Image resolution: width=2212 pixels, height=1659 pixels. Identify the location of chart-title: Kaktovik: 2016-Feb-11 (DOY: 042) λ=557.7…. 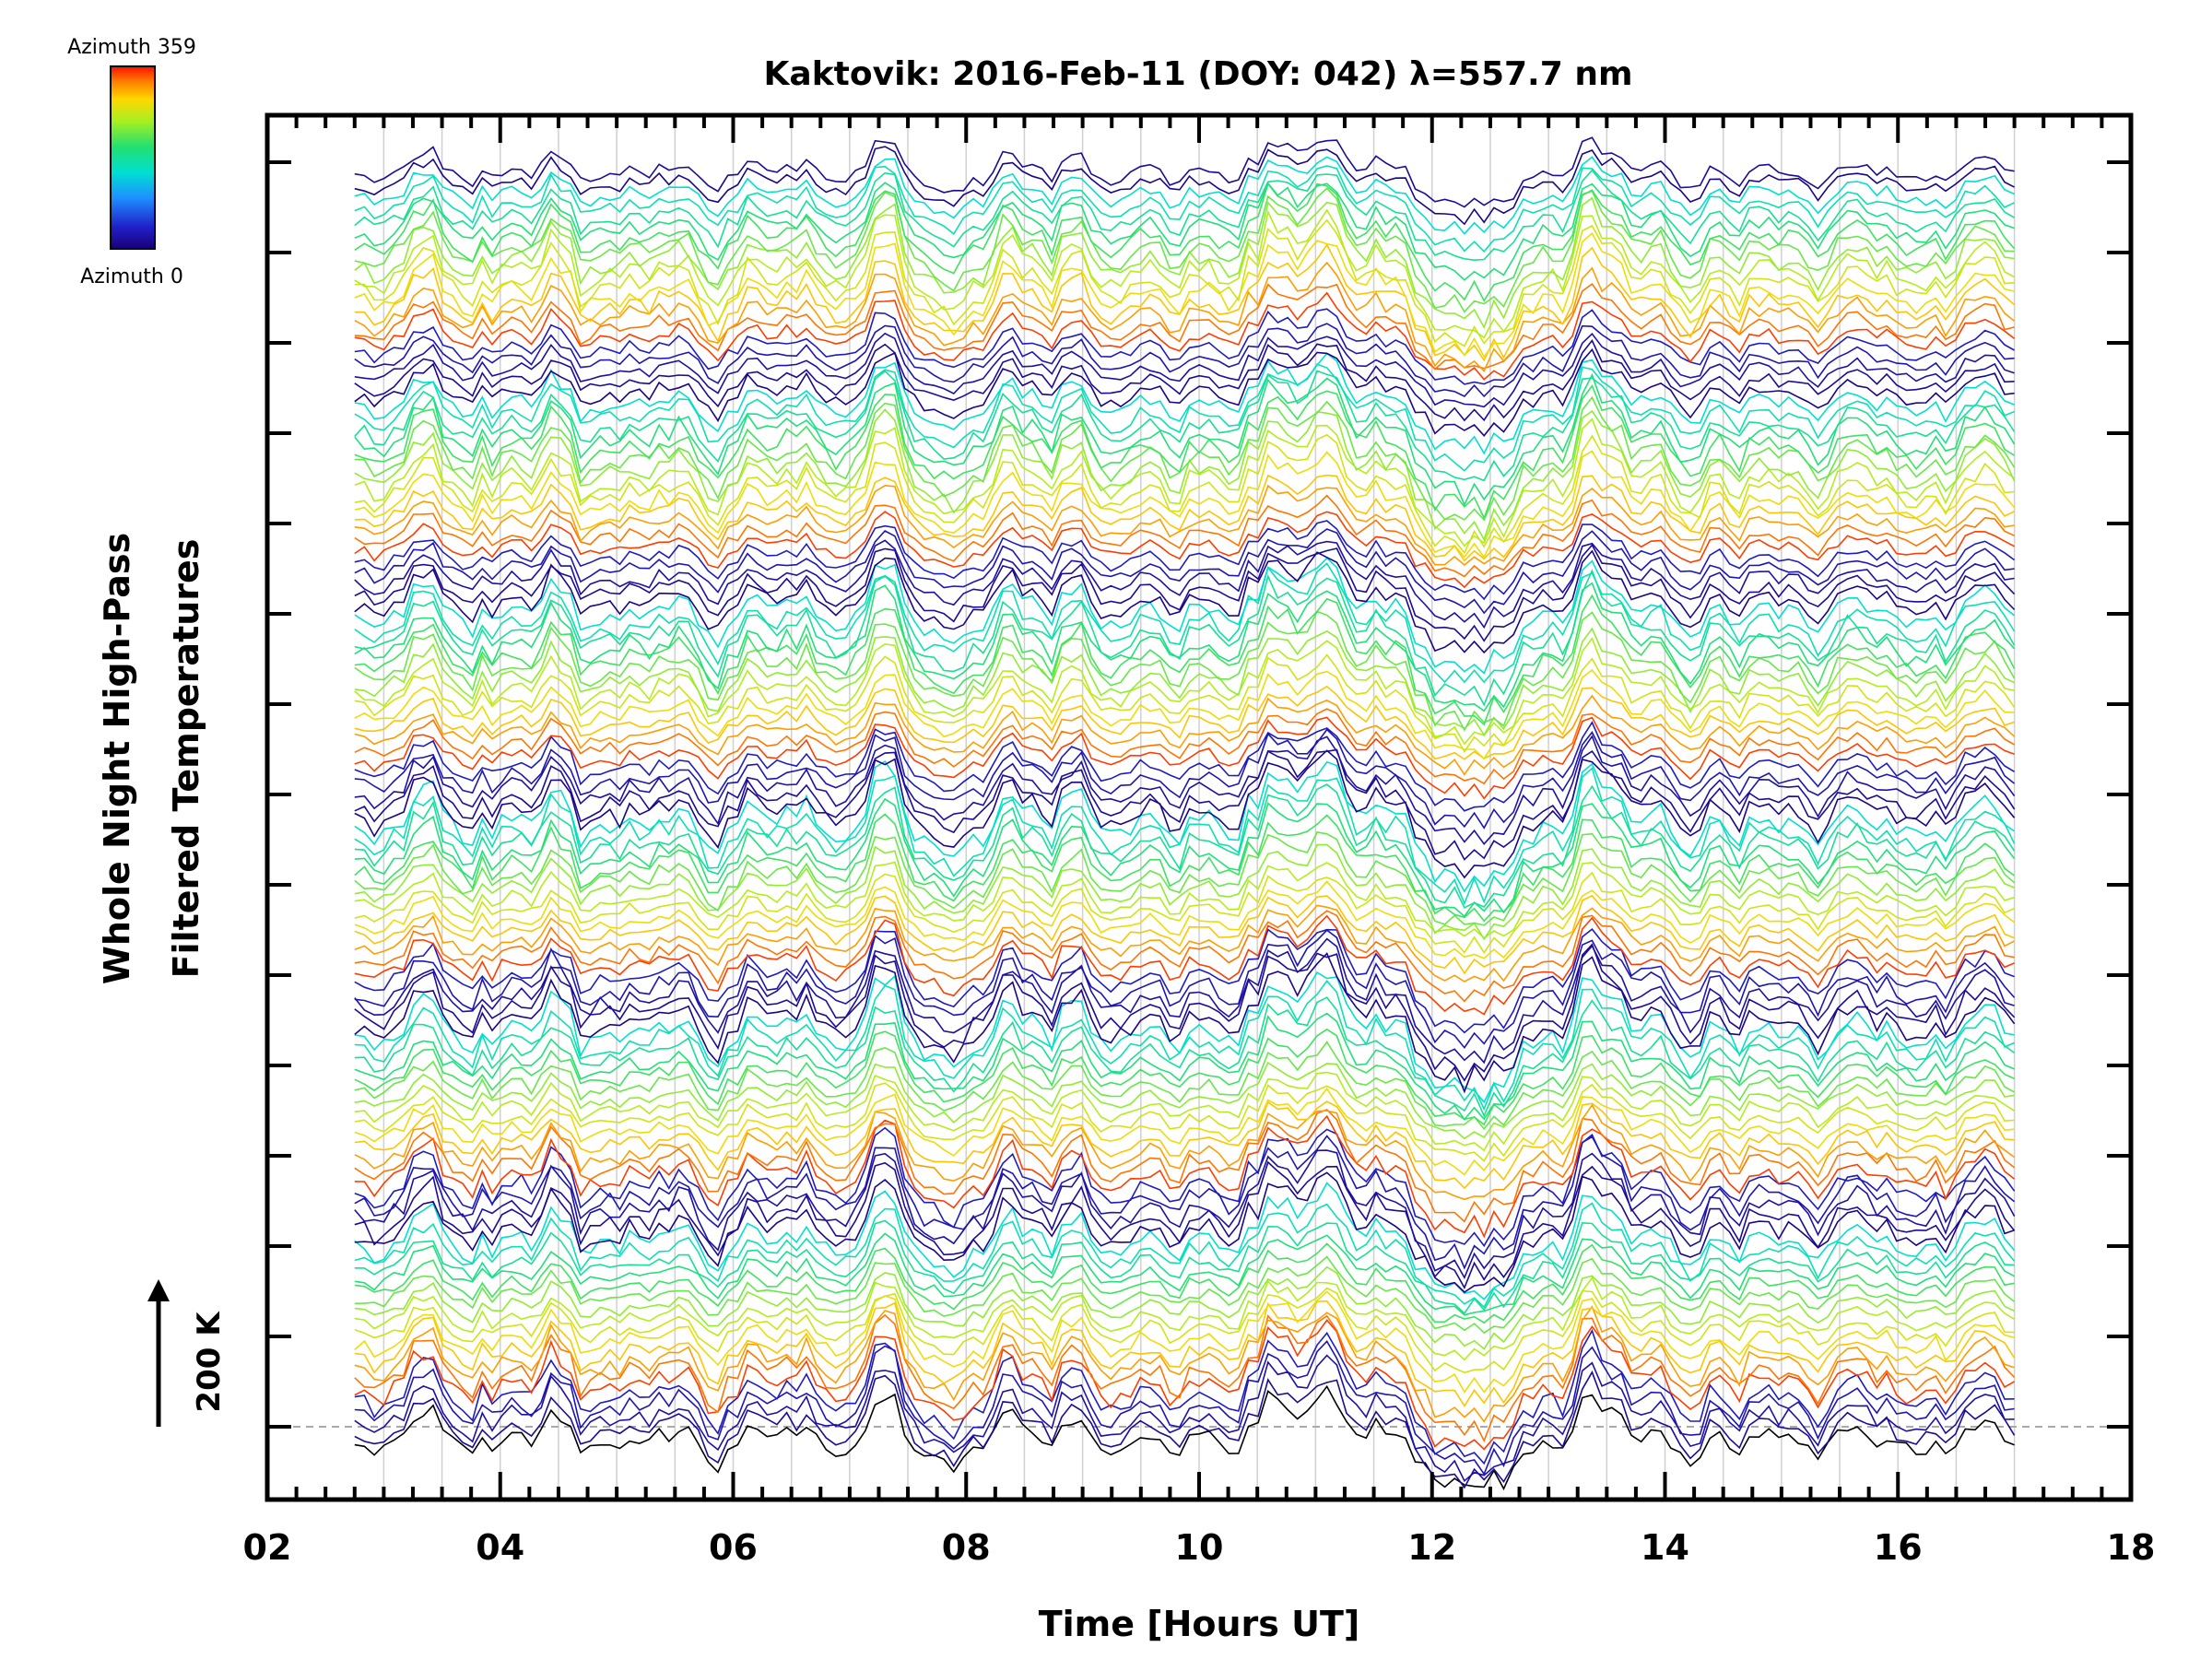
(1198, 74).